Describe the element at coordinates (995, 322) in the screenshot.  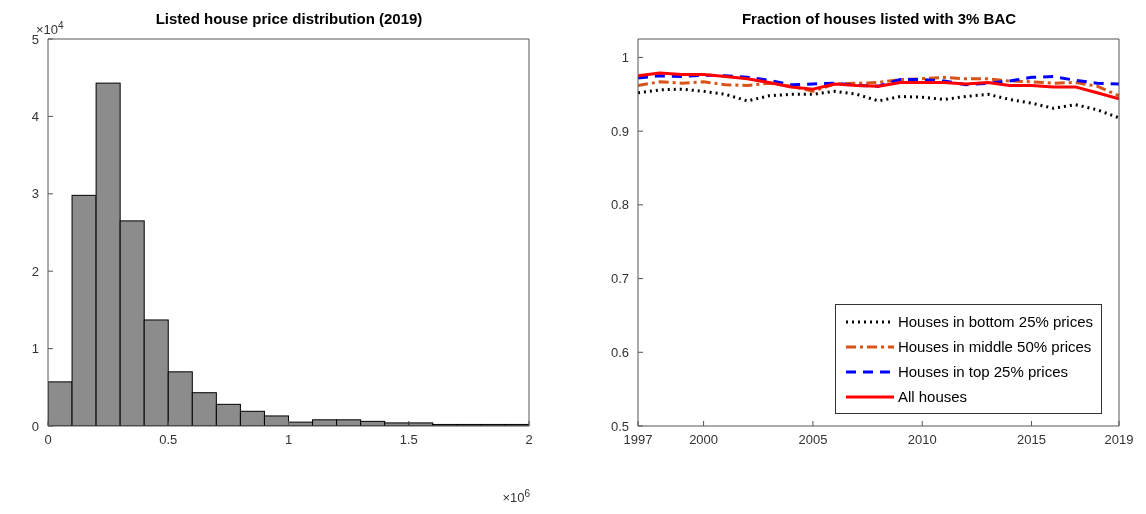
I see `legend-label: Houses in bottom 25% prices` at that location.